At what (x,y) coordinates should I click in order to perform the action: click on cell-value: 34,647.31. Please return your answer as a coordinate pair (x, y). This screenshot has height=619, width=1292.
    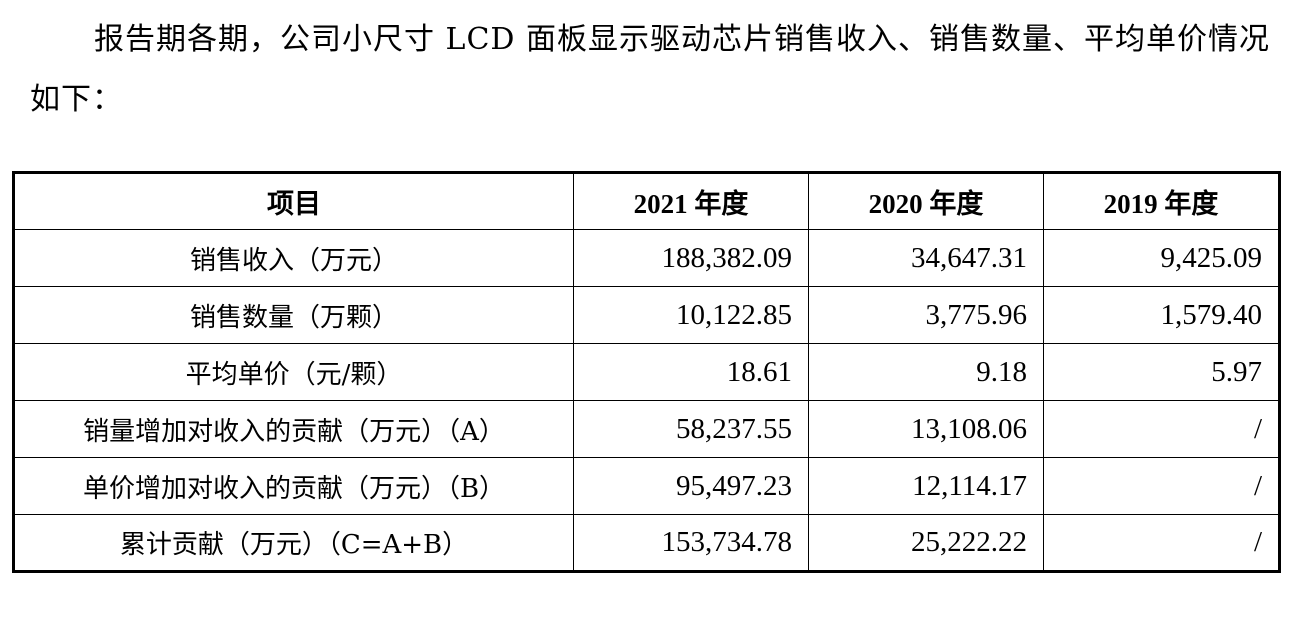
    Looking at the image, I should click on (926, 258).